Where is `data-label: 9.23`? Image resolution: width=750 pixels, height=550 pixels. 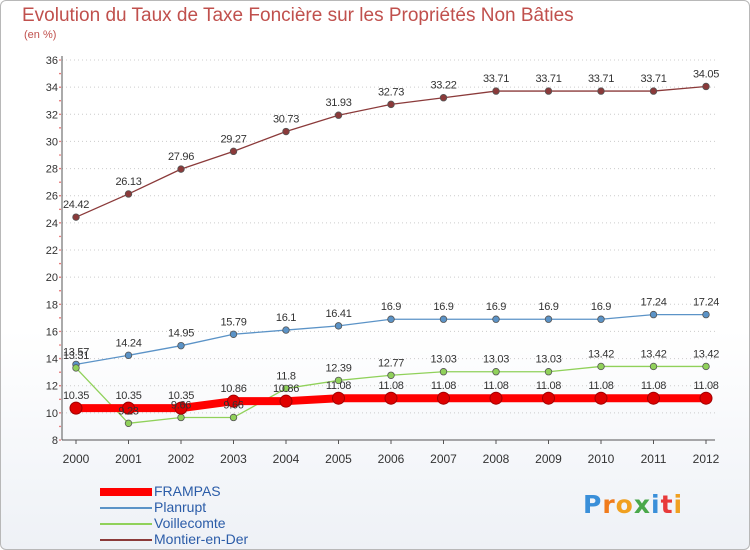
data-label: 9.23 is located at coordinates (128, 411).